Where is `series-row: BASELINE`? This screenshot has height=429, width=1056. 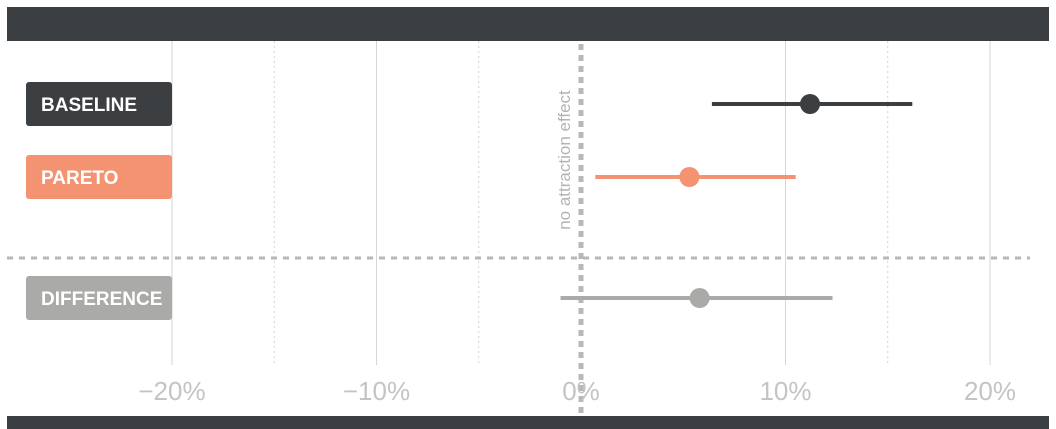 series-row: BASELINE is located at coordinates (469, 104).